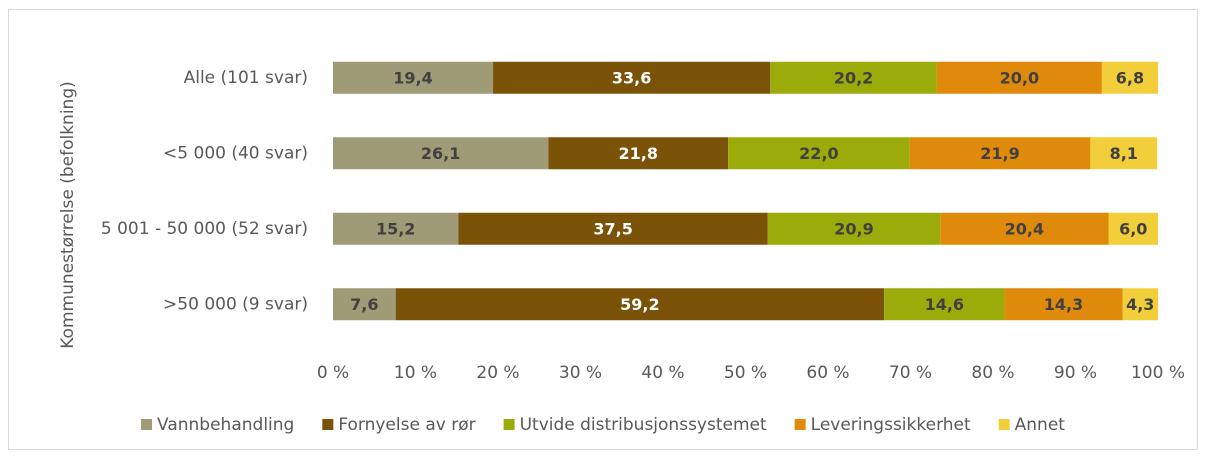  Describe the element at coordinates (1158, 373) in the screenshot. I see `x-tick-label: 100 %` at that location.